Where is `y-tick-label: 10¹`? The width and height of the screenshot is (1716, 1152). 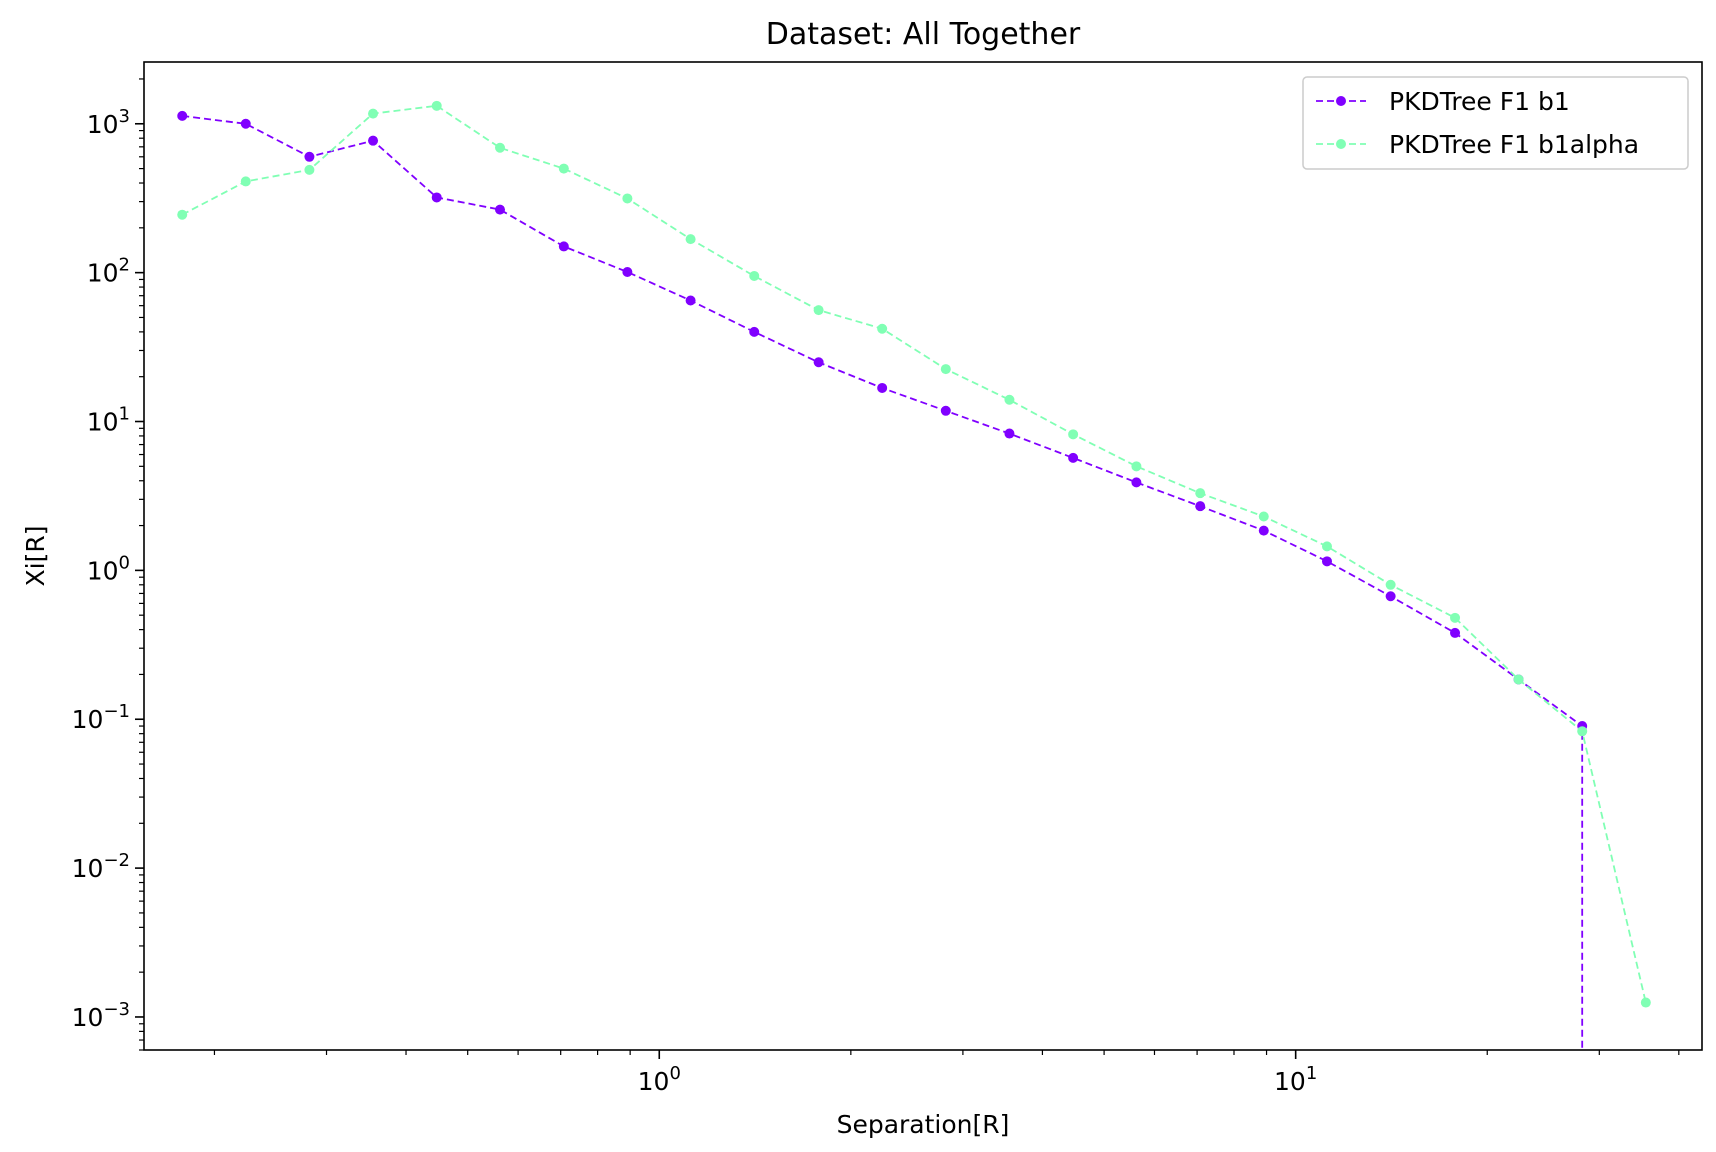
y-tick-label: 10¹ is located at coordinates (108, 420).